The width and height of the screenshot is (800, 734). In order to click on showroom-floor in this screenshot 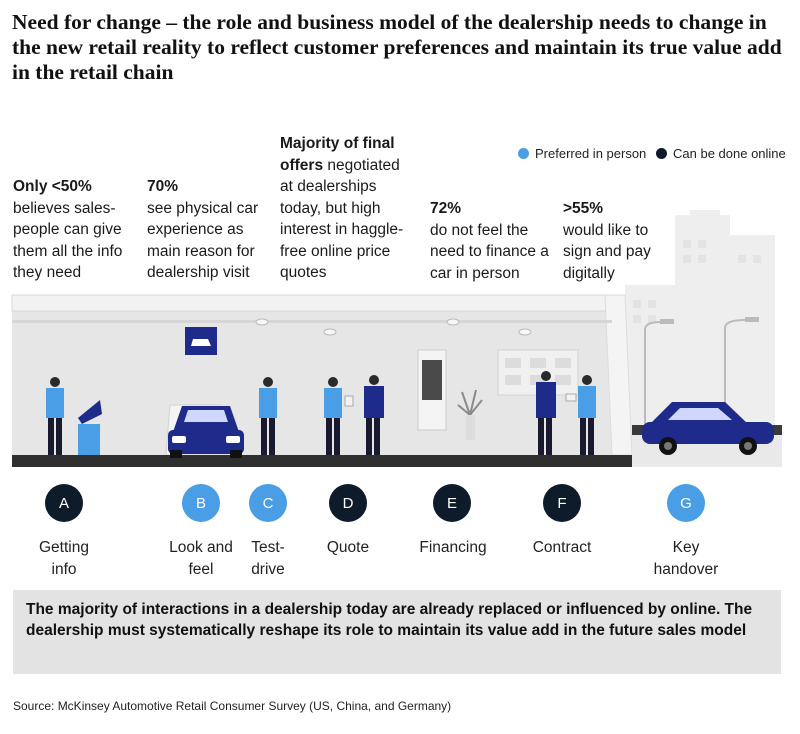, I will do `click(322, 461)`.